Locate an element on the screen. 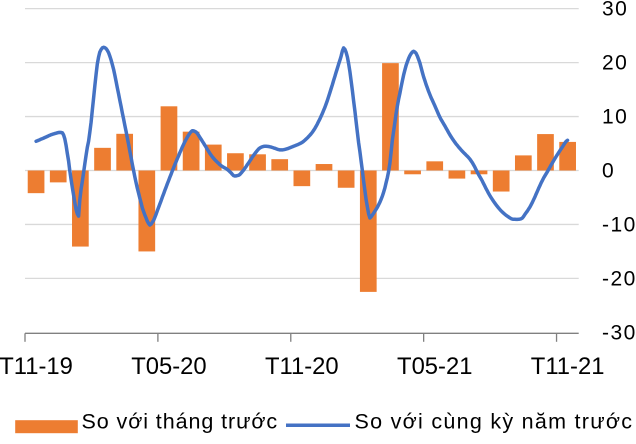  svg-text: -30 is located at coordinates (619, 332).